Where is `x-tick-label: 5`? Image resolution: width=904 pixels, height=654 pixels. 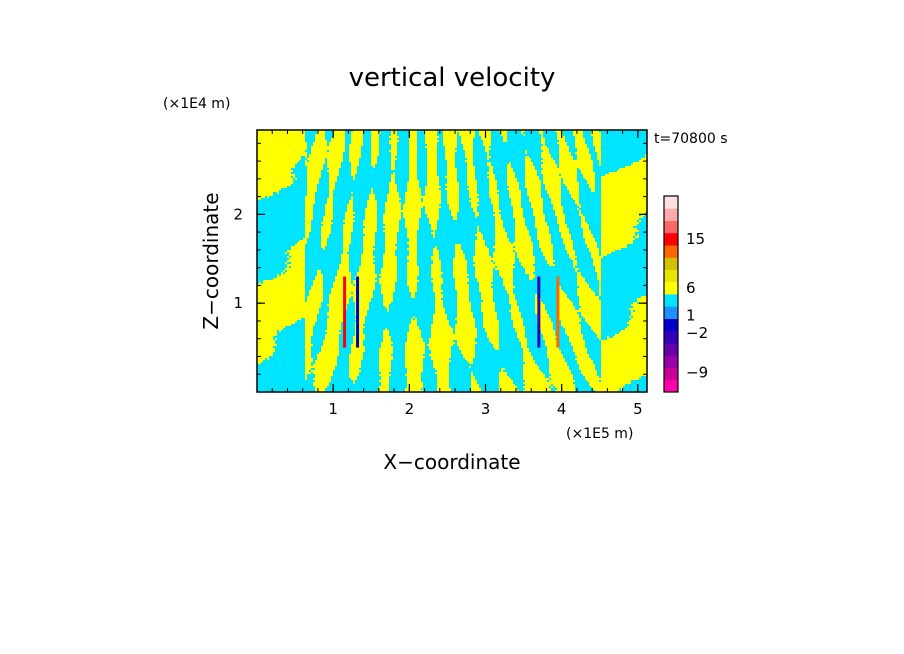 x-tick-label: 5 is located at coordinates (638, 409).